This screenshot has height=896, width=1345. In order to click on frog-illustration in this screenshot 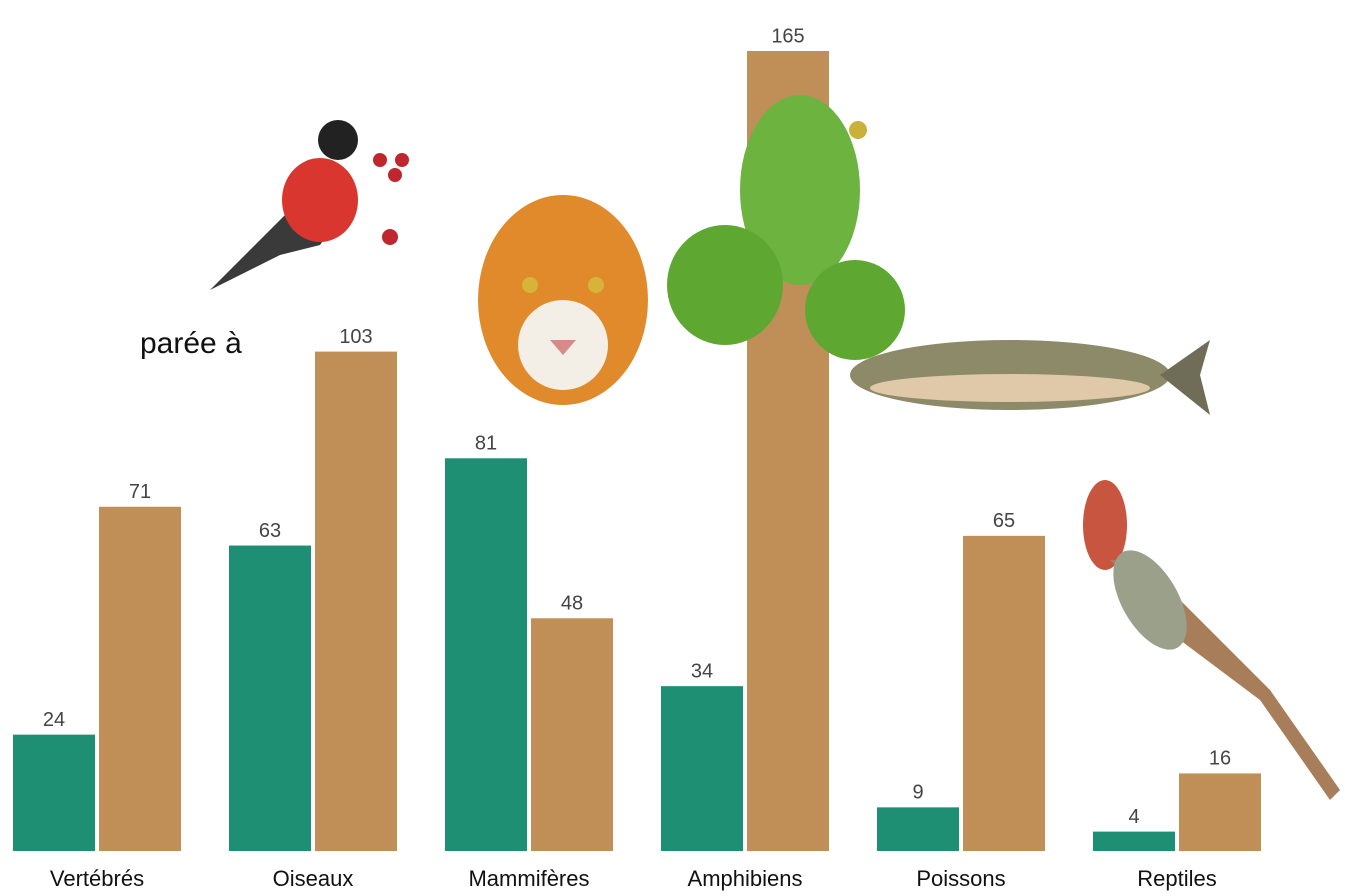, I will do `click(786, 227)`.